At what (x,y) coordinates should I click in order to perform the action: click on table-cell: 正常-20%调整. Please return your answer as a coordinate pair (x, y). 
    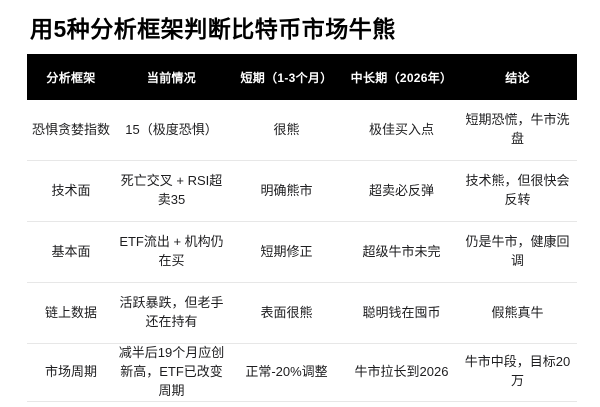
    Looking at the image, I should click on (286, 371).